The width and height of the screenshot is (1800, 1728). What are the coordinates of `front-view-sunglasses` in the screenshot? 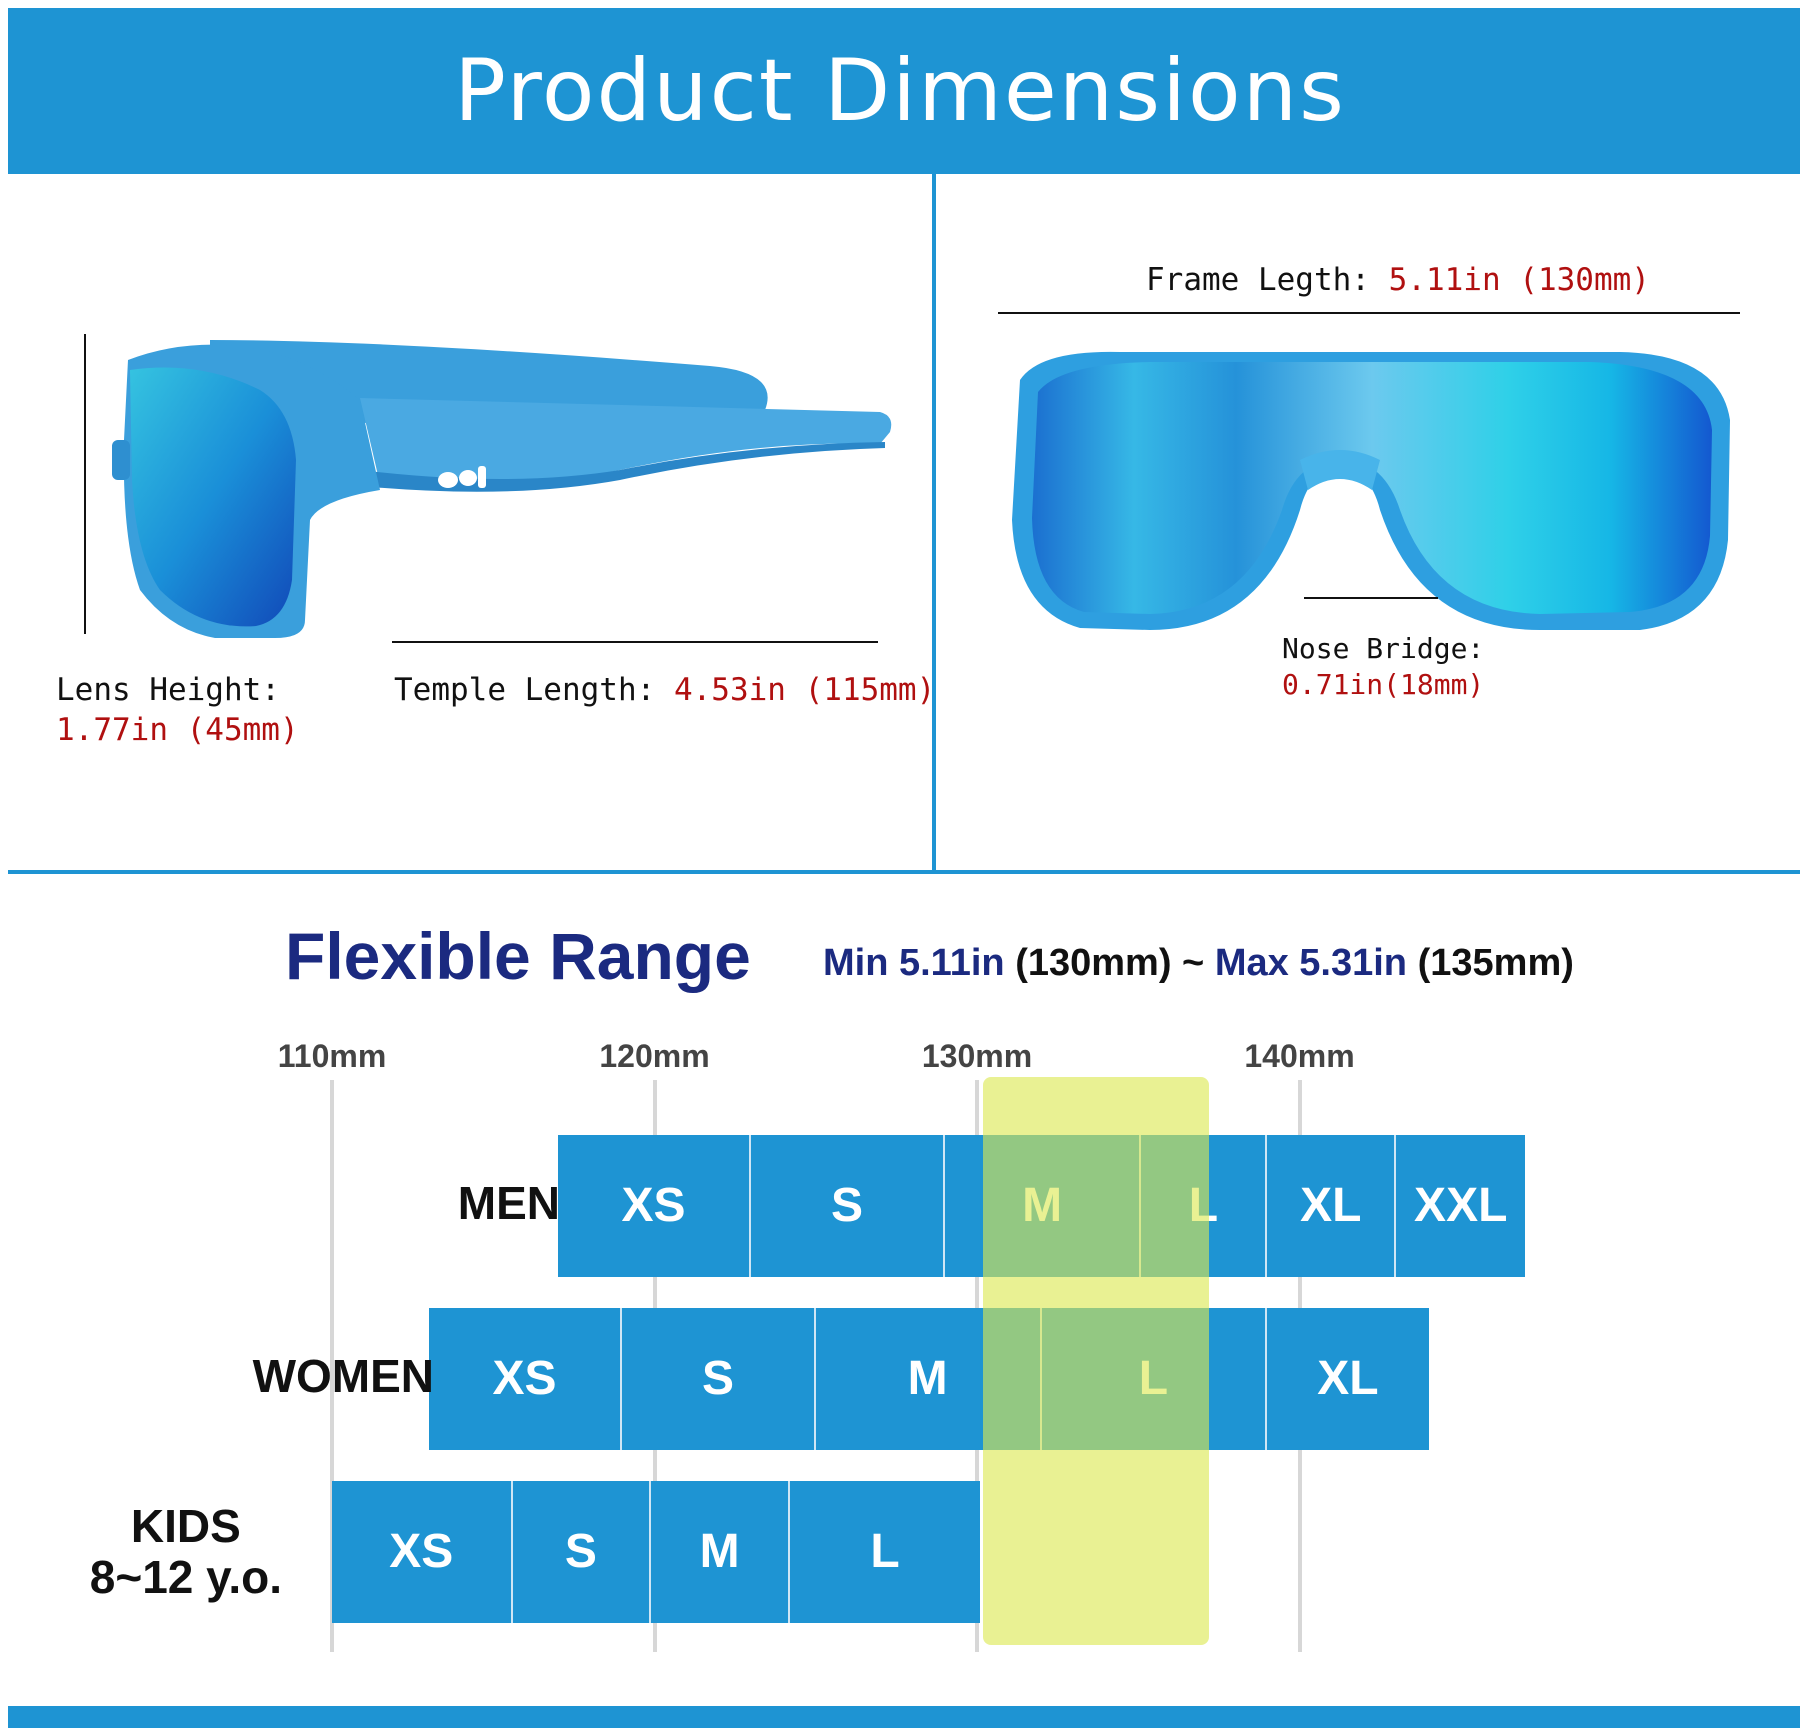 It's located at (1371, 490).